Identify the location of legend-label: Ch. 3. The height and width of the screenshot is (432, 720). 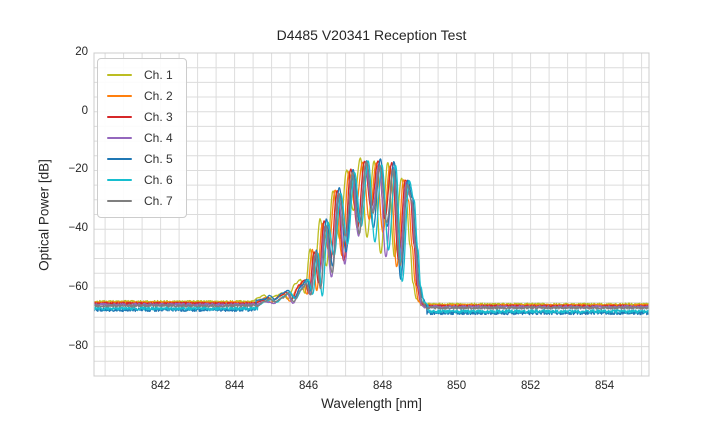
(158, 116).